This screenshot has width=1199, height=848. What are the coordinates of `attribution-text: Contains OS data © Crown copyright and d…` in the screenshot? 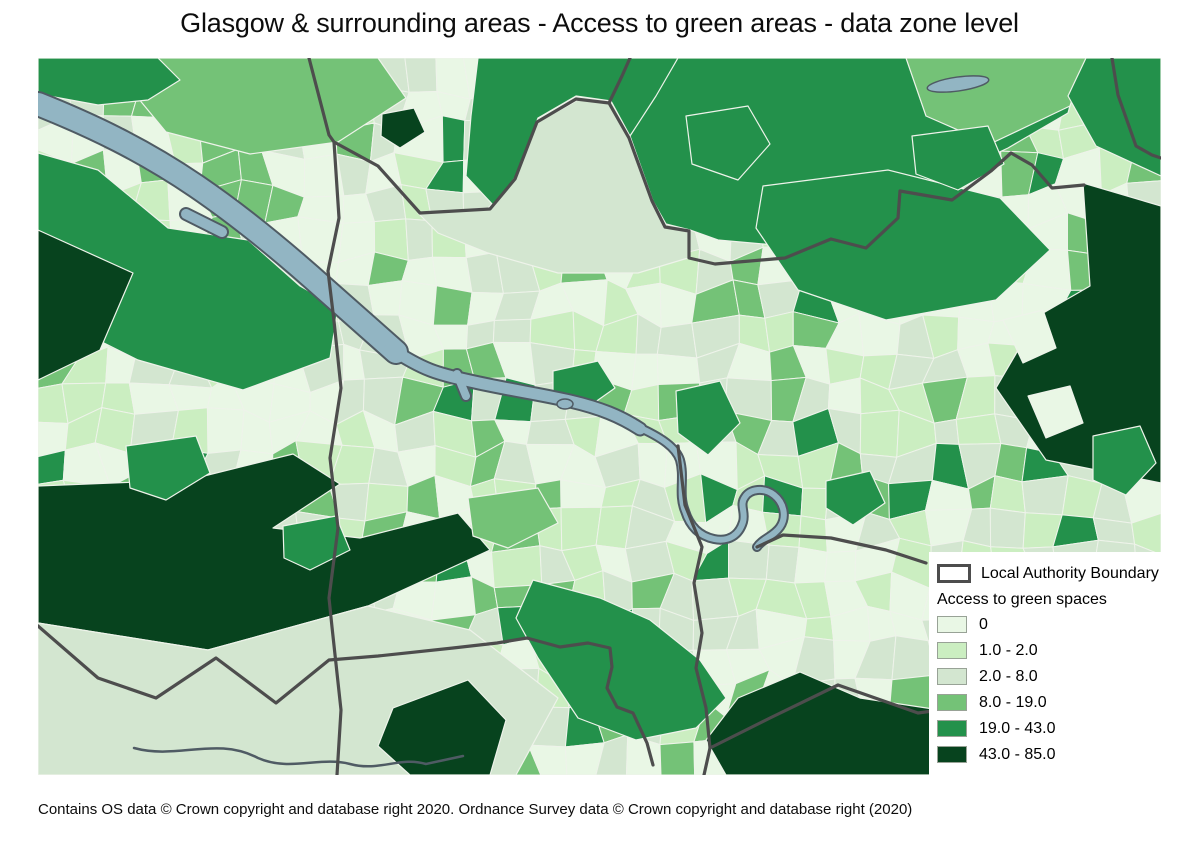 It's located at (475, 809).